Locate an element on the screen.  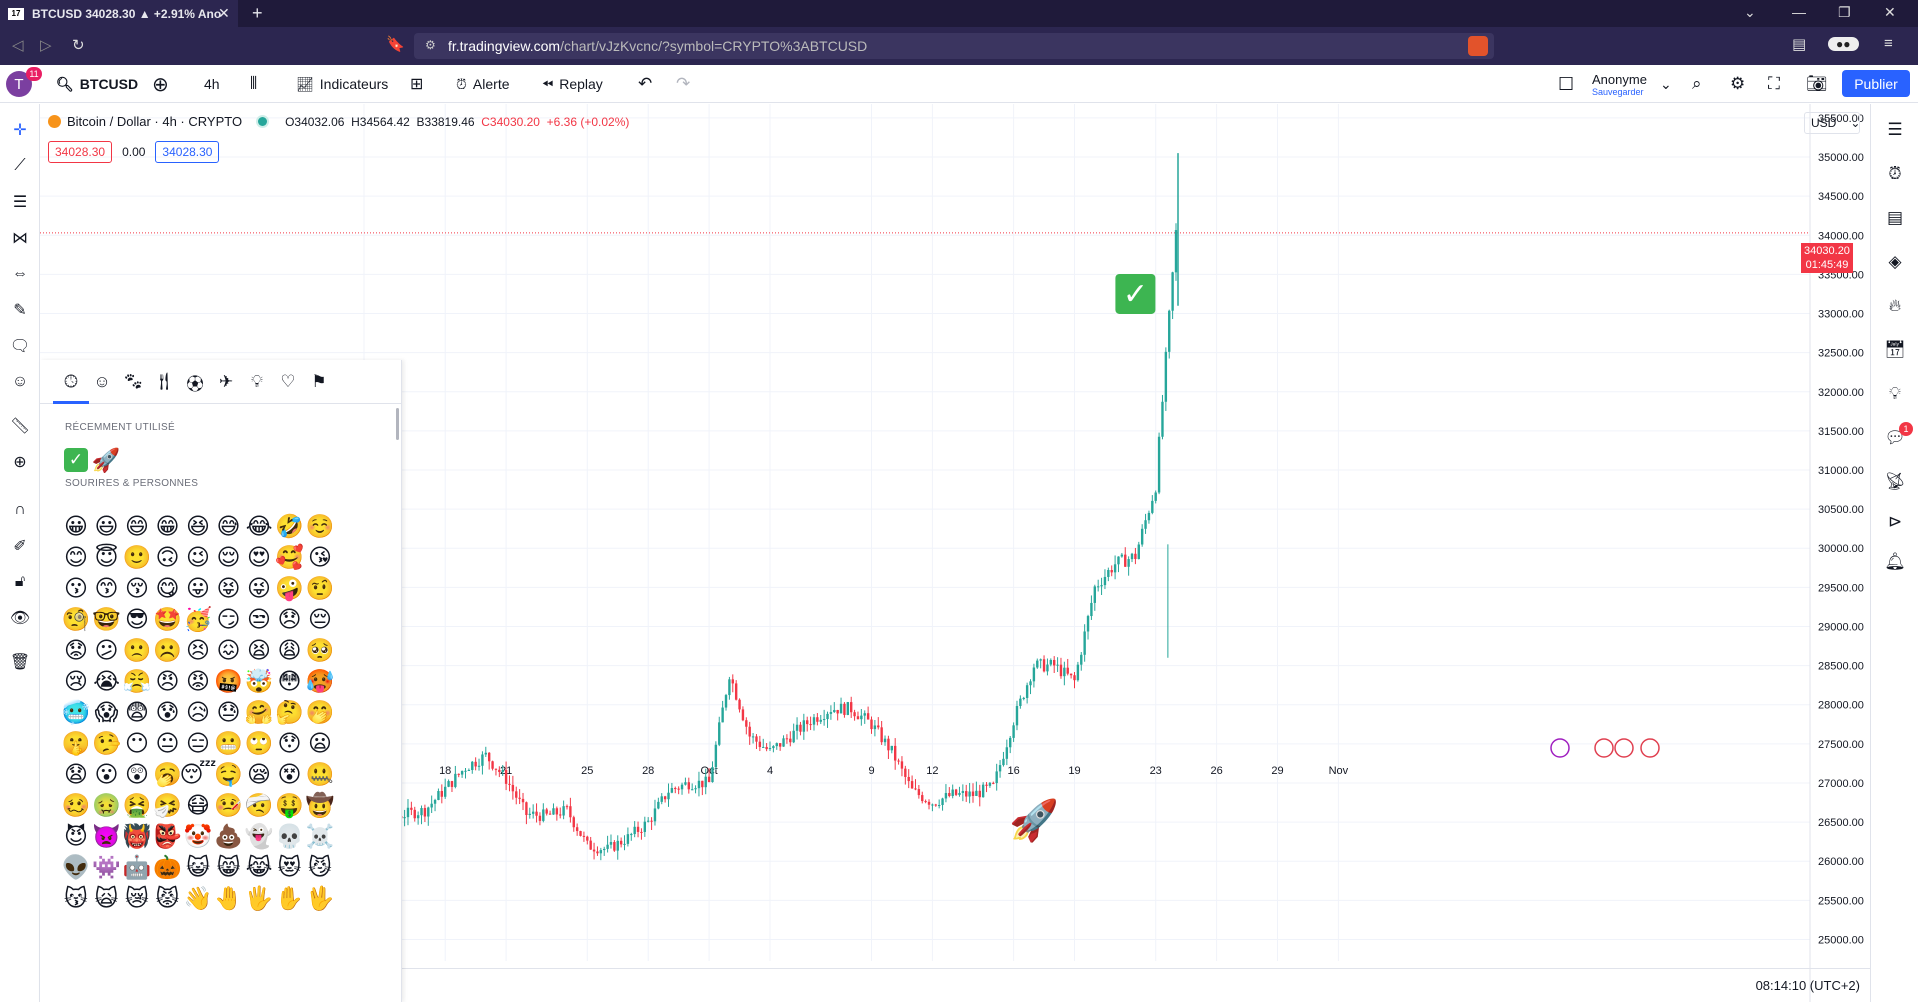
menu-icon: ≡ is located at coordinates (1888, 43).